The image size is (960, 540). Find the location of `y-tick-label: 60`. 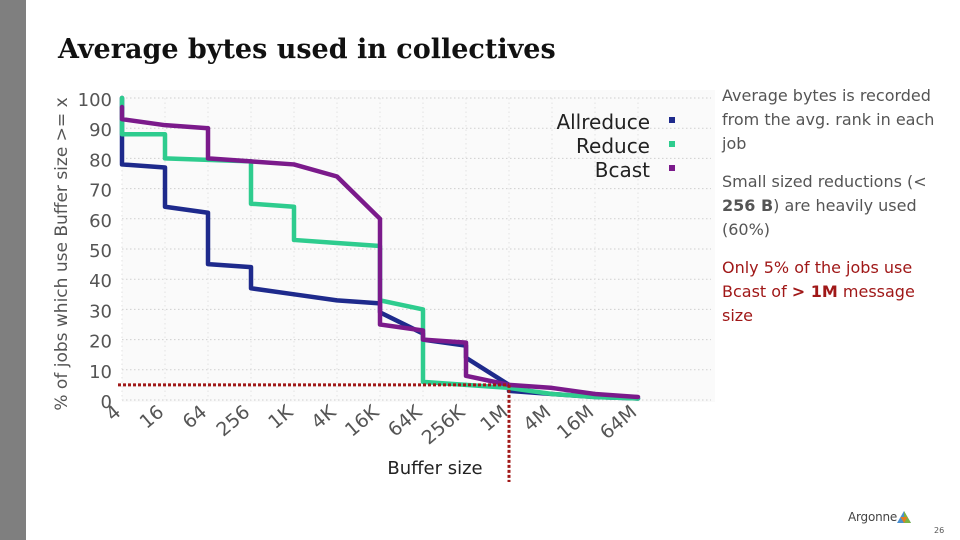

y-tick-label: 60 is located at coordinates (100, 221).